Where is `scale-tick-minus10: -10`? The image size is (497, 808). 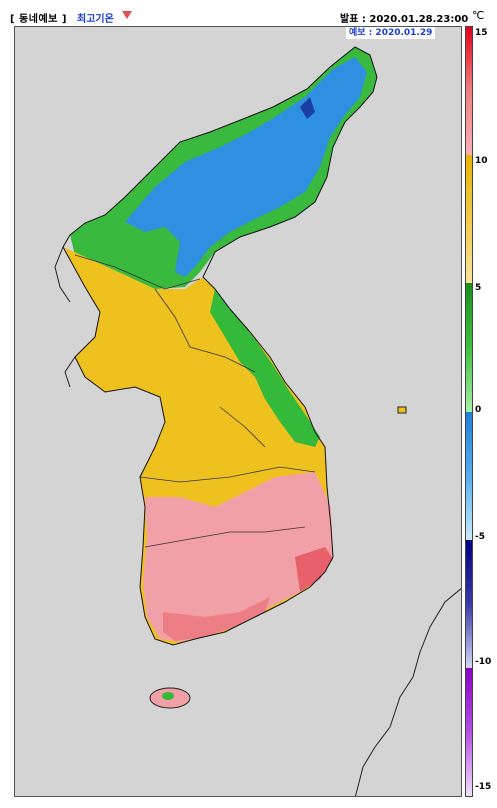 scale-tick-minus10: -10 is located at coordinates (483, 662).